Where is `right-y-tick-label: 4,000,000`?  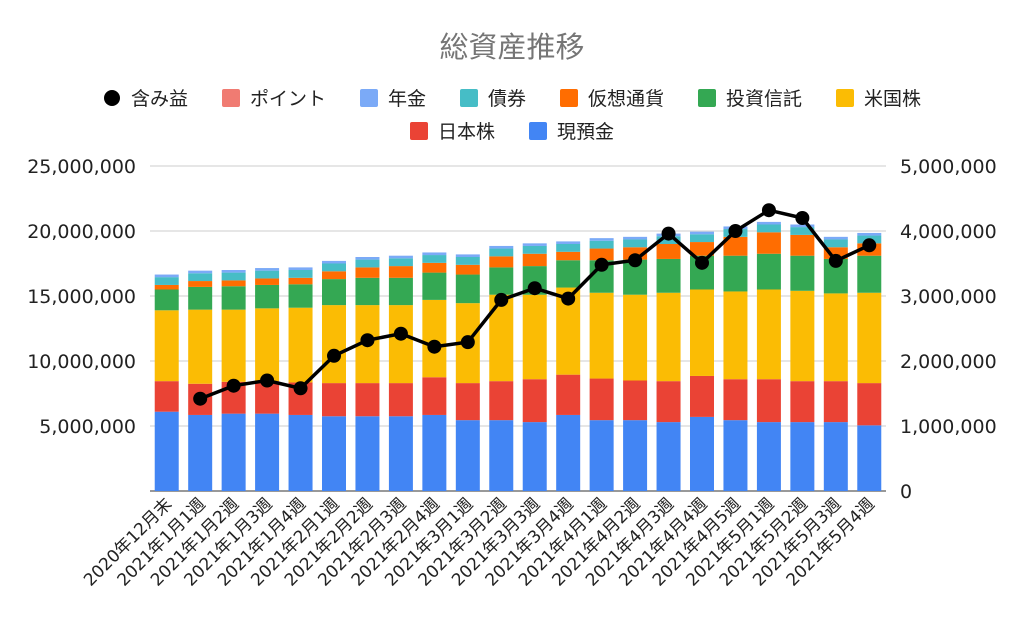 right-y-tick-label: 4,000,000 is located at coordinates (948, 232).